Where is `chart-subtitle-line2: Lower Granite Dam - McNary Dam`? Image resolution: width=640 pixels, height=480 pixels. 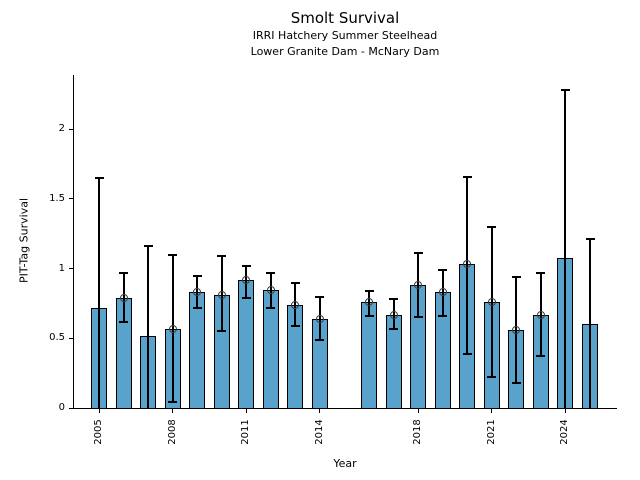
chart-subtitle-line2: Lower Granite Dam - McNary Dam is located at coordinates (345, 51).